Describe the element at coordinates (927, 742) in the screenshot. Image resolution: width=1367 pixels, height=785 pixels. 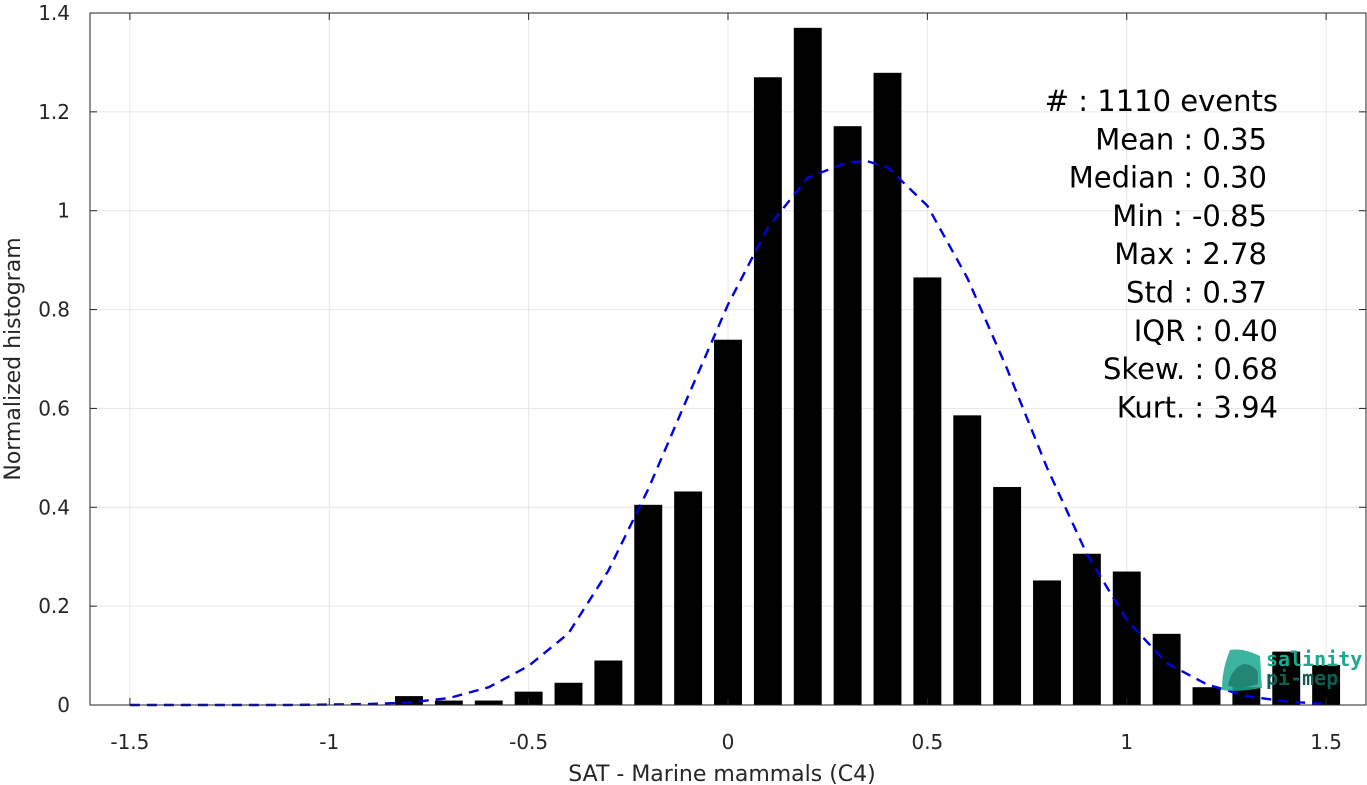
I see `x-tick-label-4: 0.5` at that location.